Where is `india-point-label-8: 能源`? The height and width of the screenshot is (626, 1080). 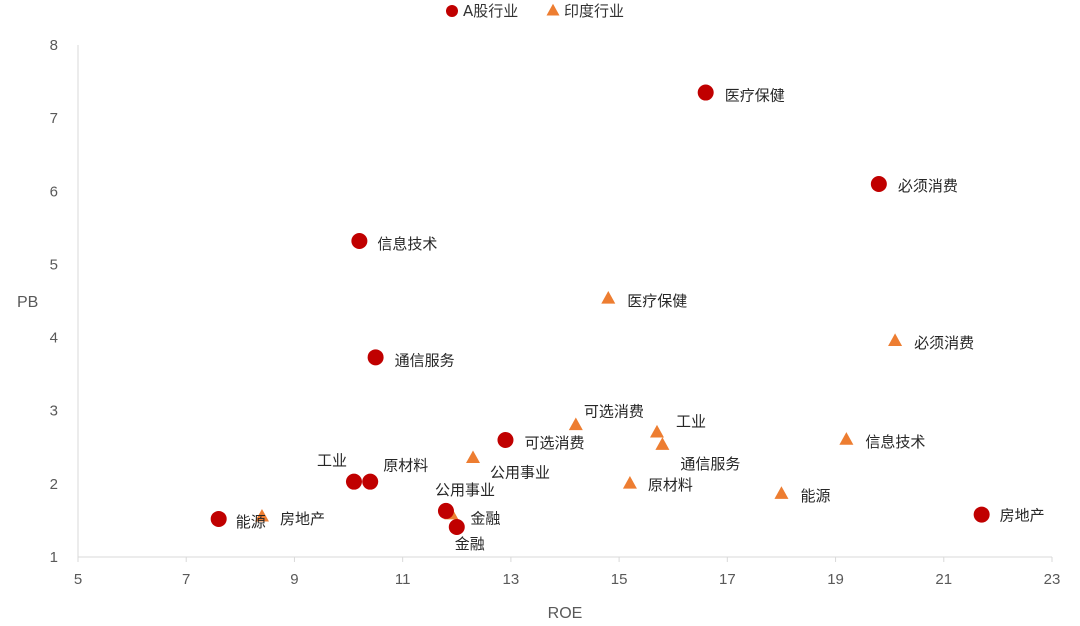
india-point-label-8: 能源 is located at coordinates (815, 496).